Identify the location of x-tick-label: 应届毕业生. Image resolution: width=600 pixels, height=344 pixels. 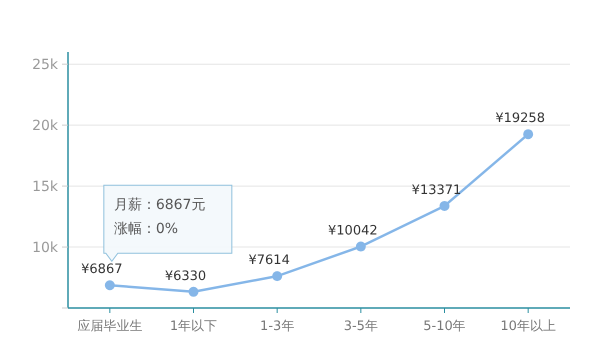
(109, 326).